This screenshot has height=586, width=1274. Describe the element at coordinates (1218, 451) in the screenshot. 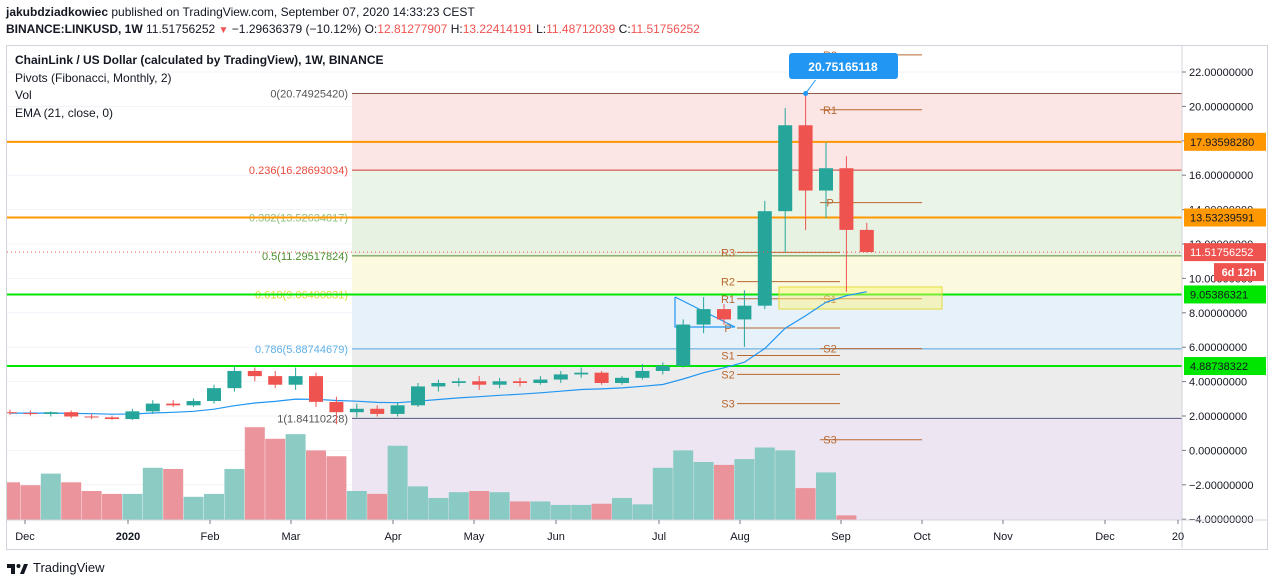

I see `price-tick-label: 0.00000000` at that location.